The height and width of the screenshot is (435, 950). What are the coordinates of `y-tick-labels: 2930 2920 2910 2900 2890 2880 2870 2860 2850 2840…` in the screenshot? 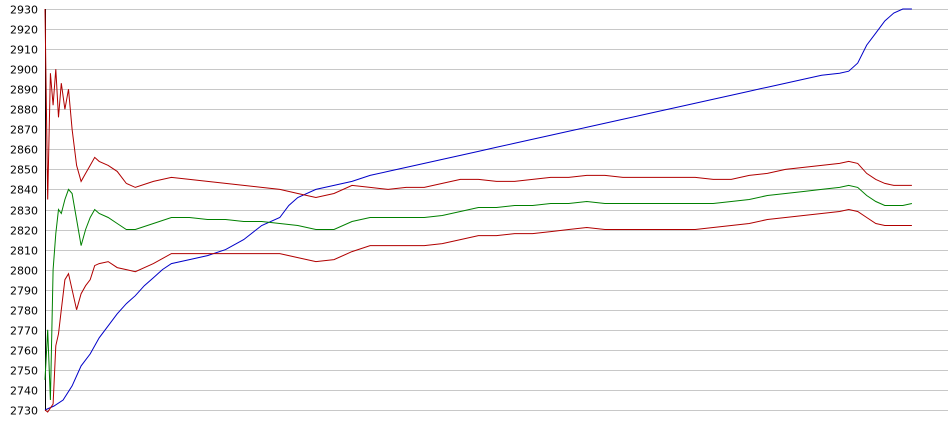 It's located at (24, 211).